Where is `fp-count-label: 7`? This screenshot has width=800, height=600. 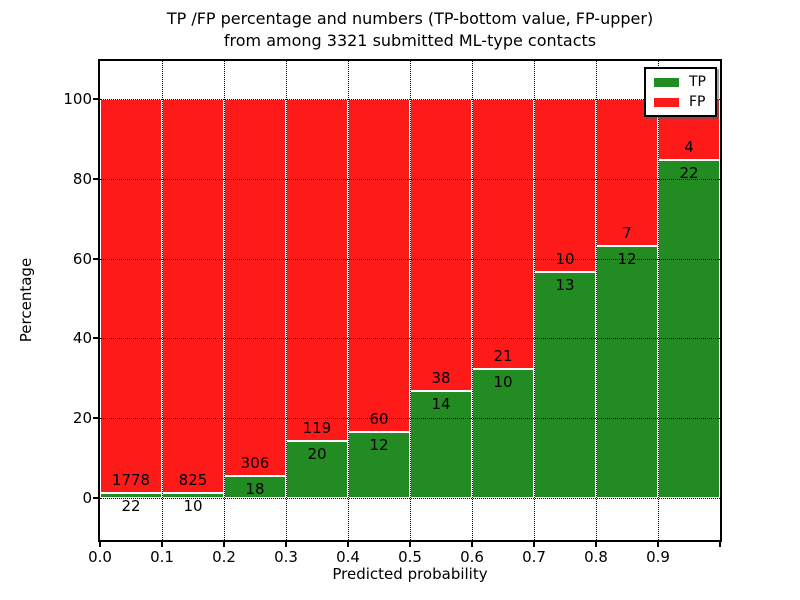 fp-count-label: 7 is located at coordinates (627, 232).